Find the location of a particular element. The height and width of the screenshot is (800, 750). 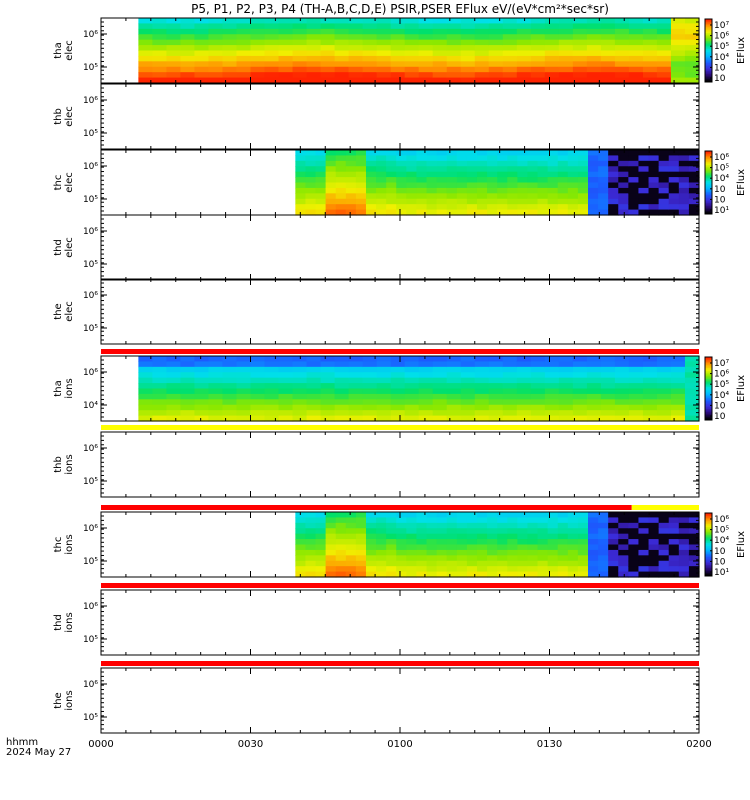

colorbar-tick-label: 10⁳ is located at coordinates (720, 406).